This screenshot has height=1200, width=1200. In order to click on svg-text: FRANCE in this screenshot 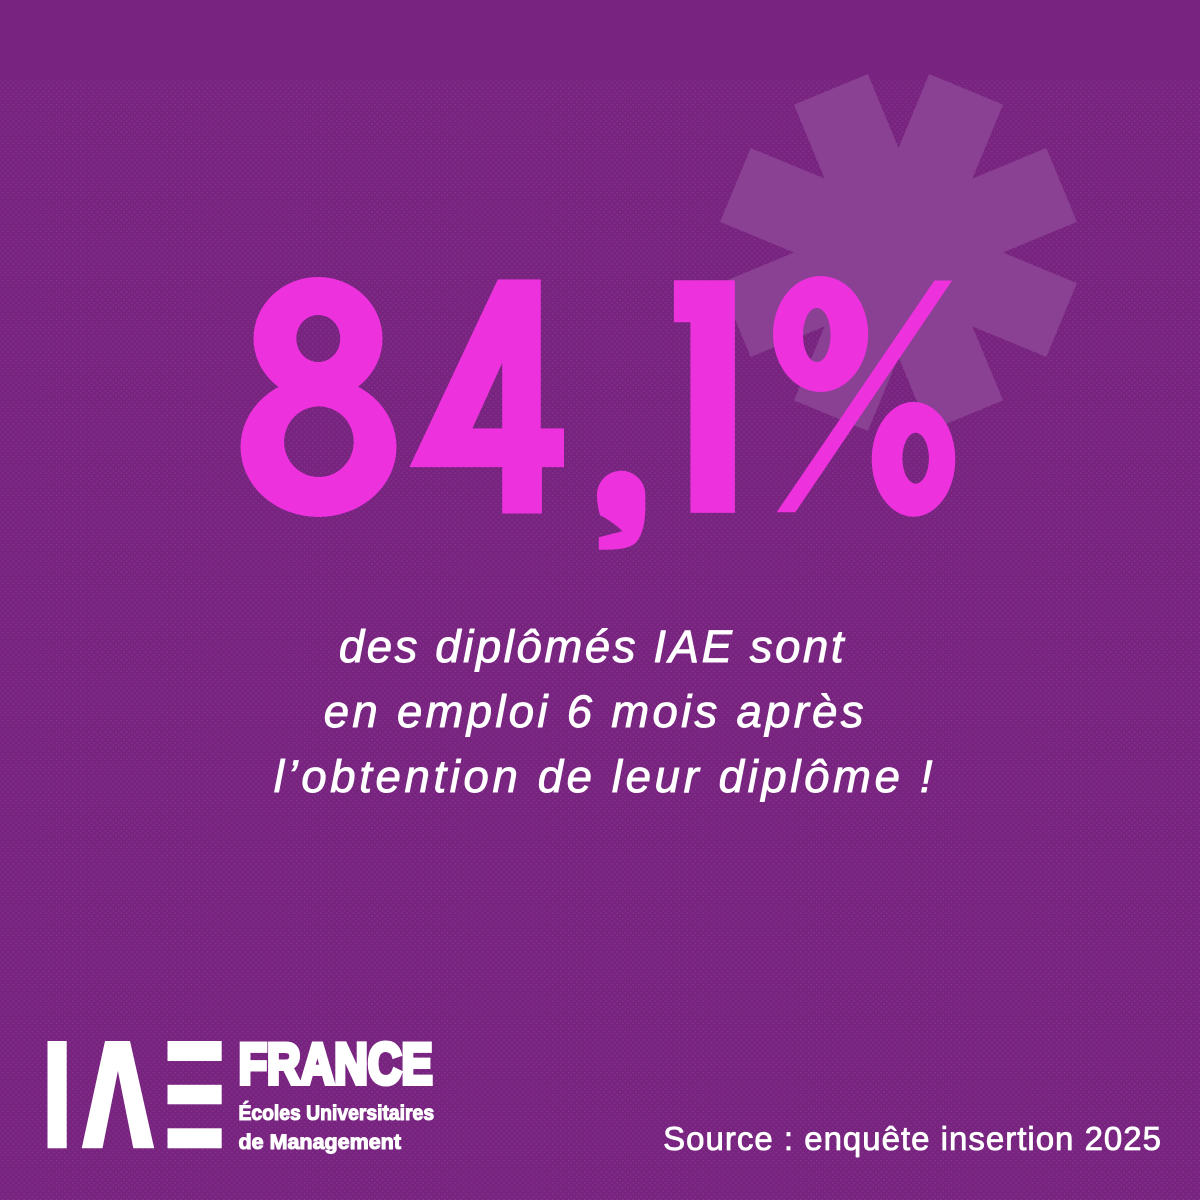, I will do `click(336, 1065)`.